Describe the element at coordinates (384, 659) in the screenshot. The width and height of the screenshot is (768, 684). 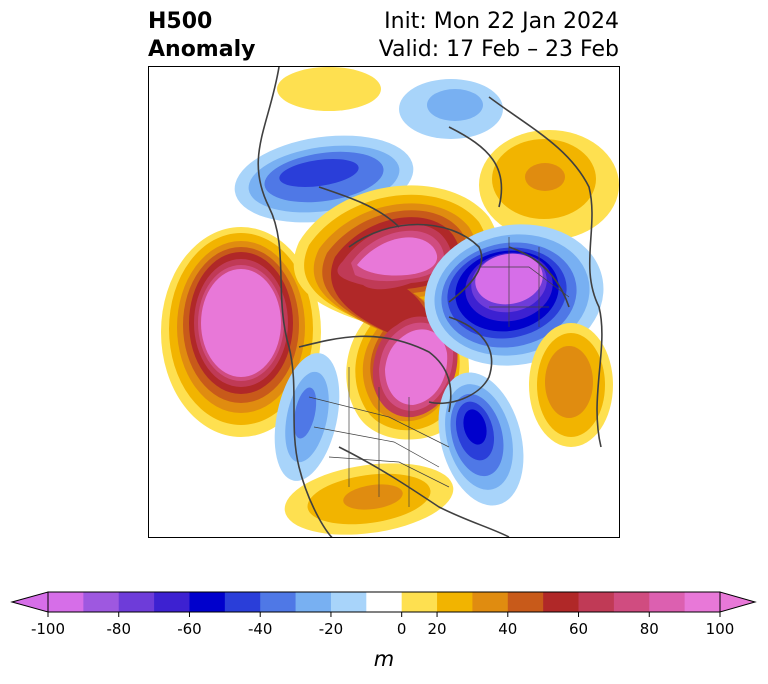
I see `colorbar-unit: m` at that location.